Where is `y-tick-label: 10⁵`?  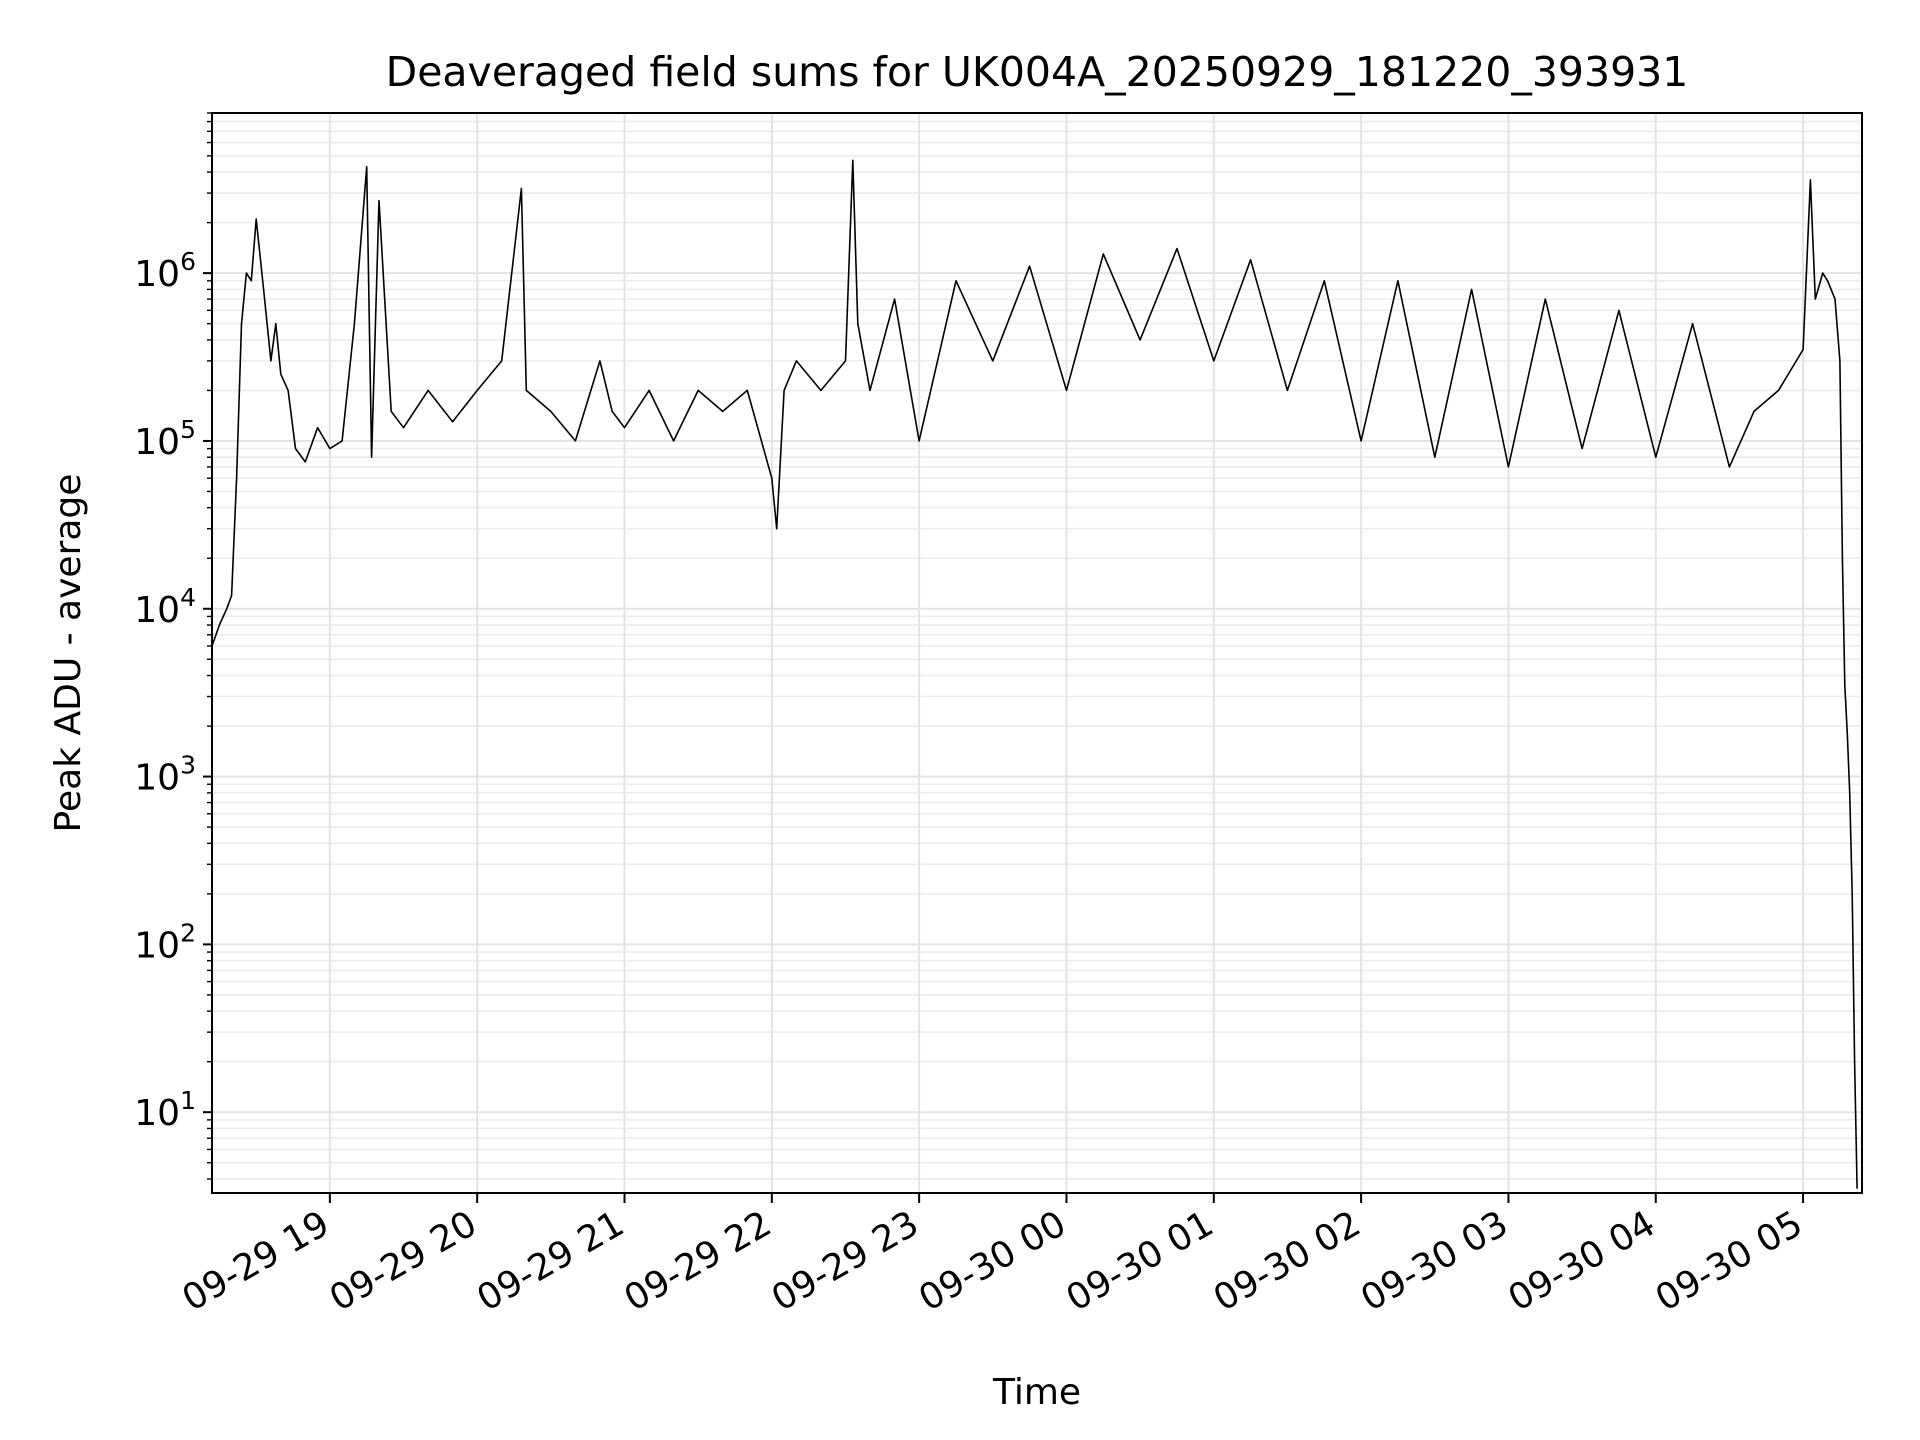
y-tick-label: 10⁵ is located at coordinates (165, 439).